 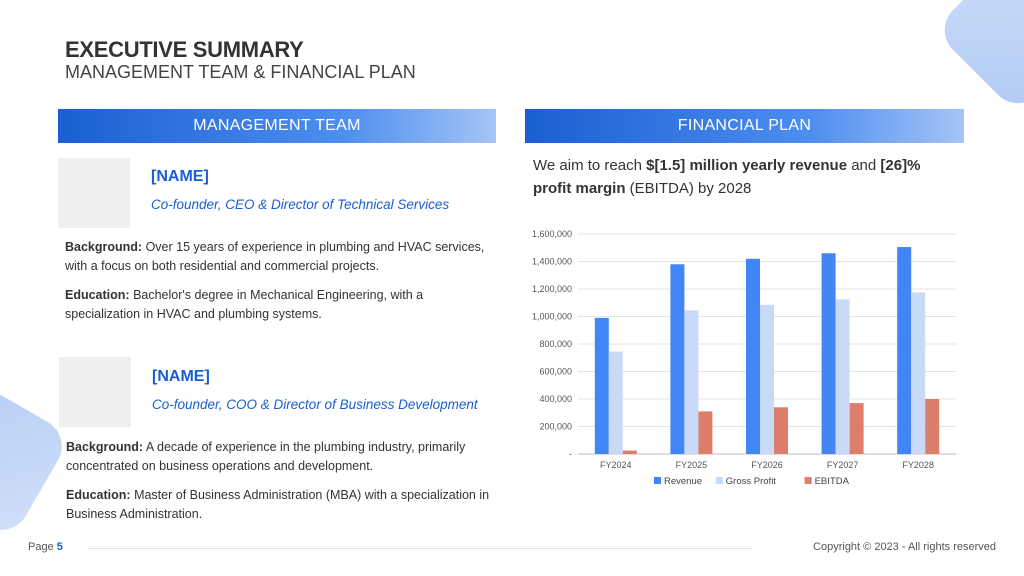 What do you see at coordinates (688, 188) in the screenshot?
I see `goal-text-part: (EBITDA) by 2028` at bounding box center [688, 188].